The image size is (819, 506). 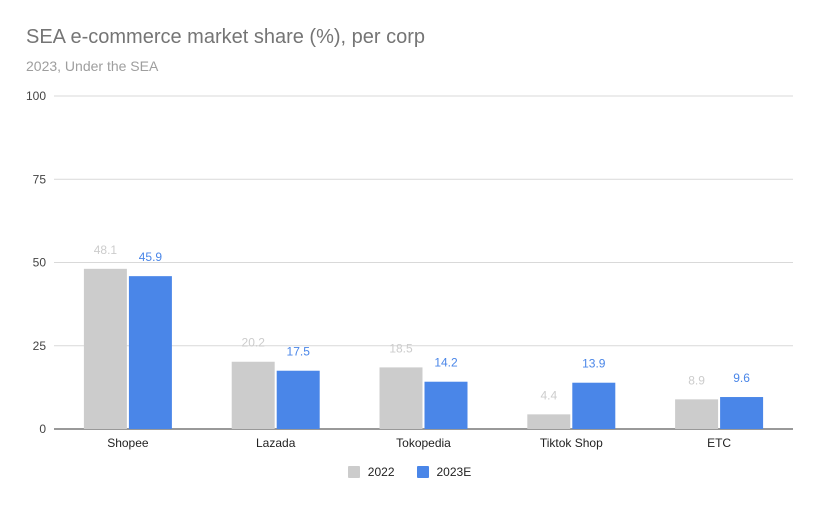 What do you see at coordinates (719, 443) in the screenshot?
I see `x-tick-label: ETC` at bounding box center [719, 443].